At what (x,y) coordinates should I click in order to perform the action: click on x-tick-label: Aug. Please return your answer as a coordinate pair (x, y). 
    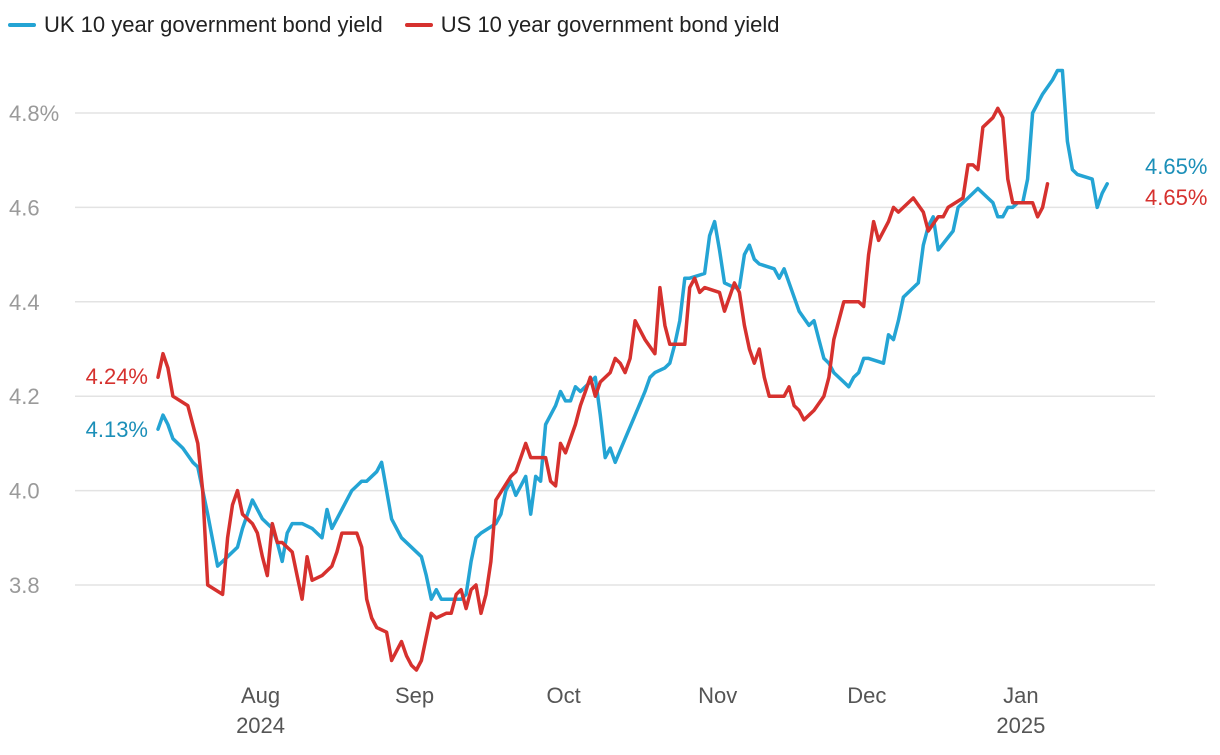
    Looking at the image, I should click on (260, 695).